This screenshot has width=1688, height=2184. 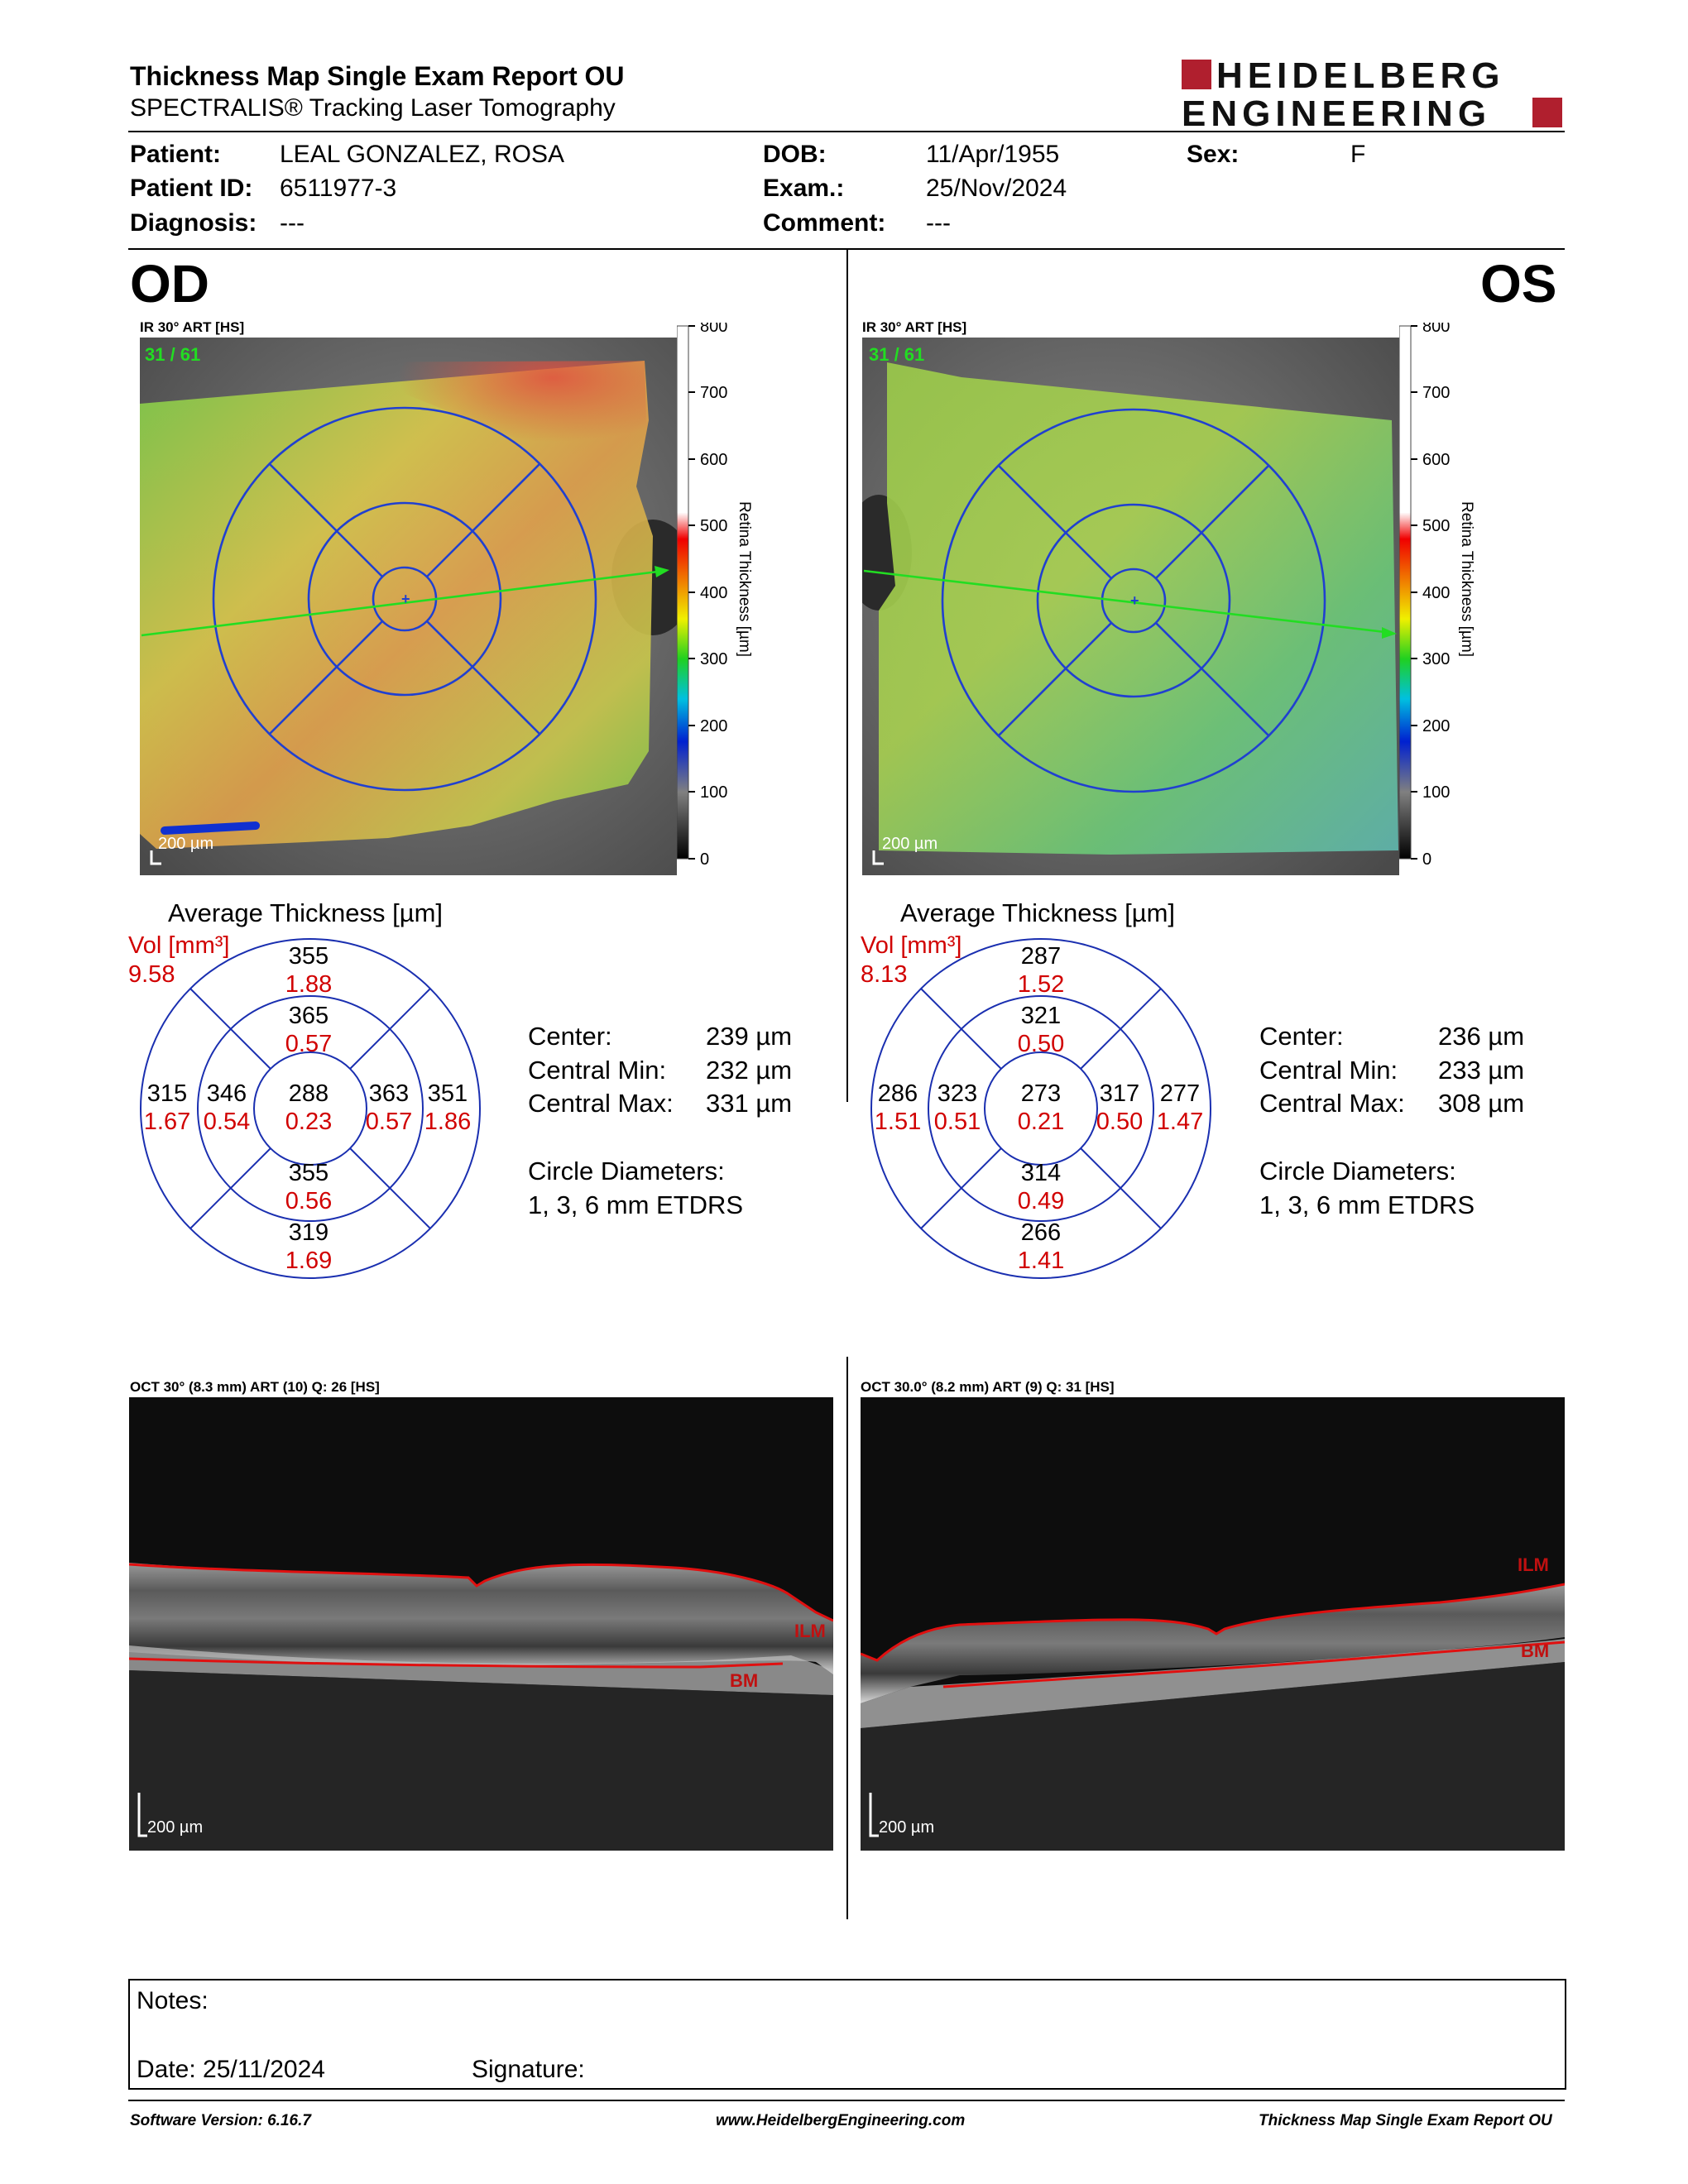 I want to click on report-subtitle: SPECTRALIS® Tracking Laser Tomography, so click(x=373, y=108).